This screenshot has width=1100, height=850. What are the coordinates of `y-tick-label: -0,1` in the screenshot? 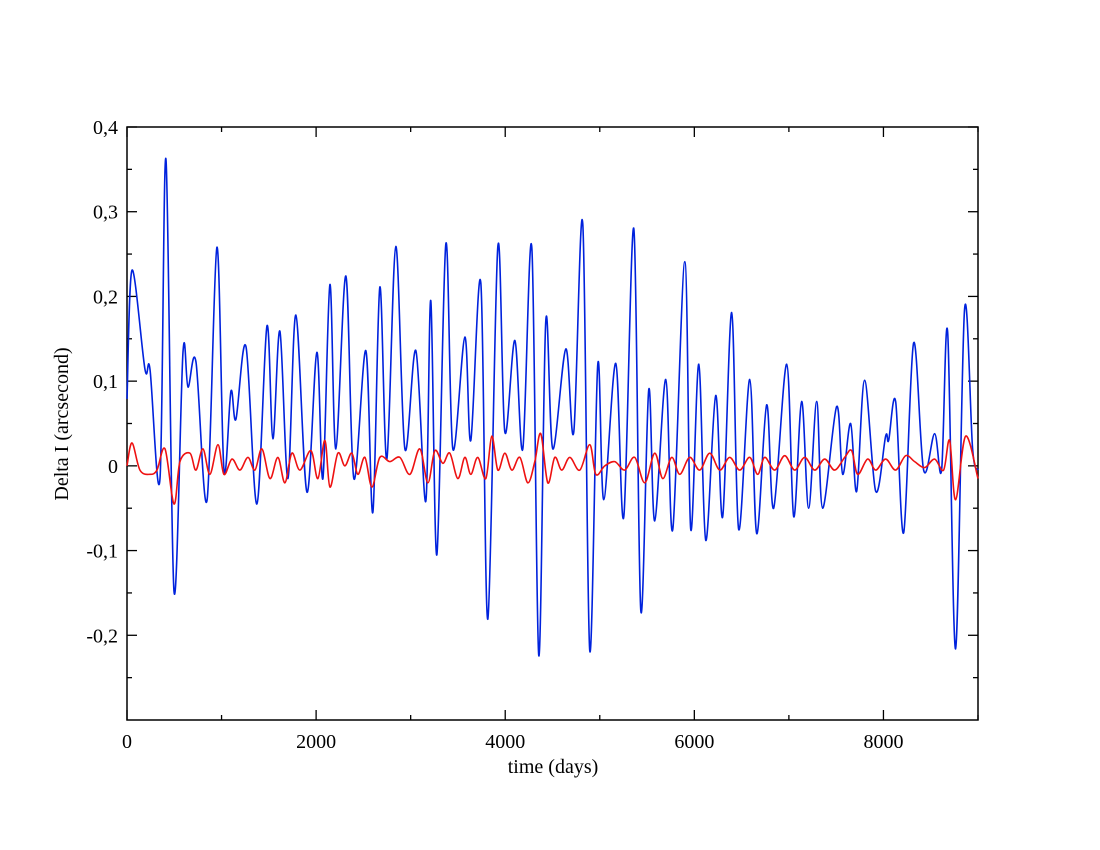 It's located at (102, 552).